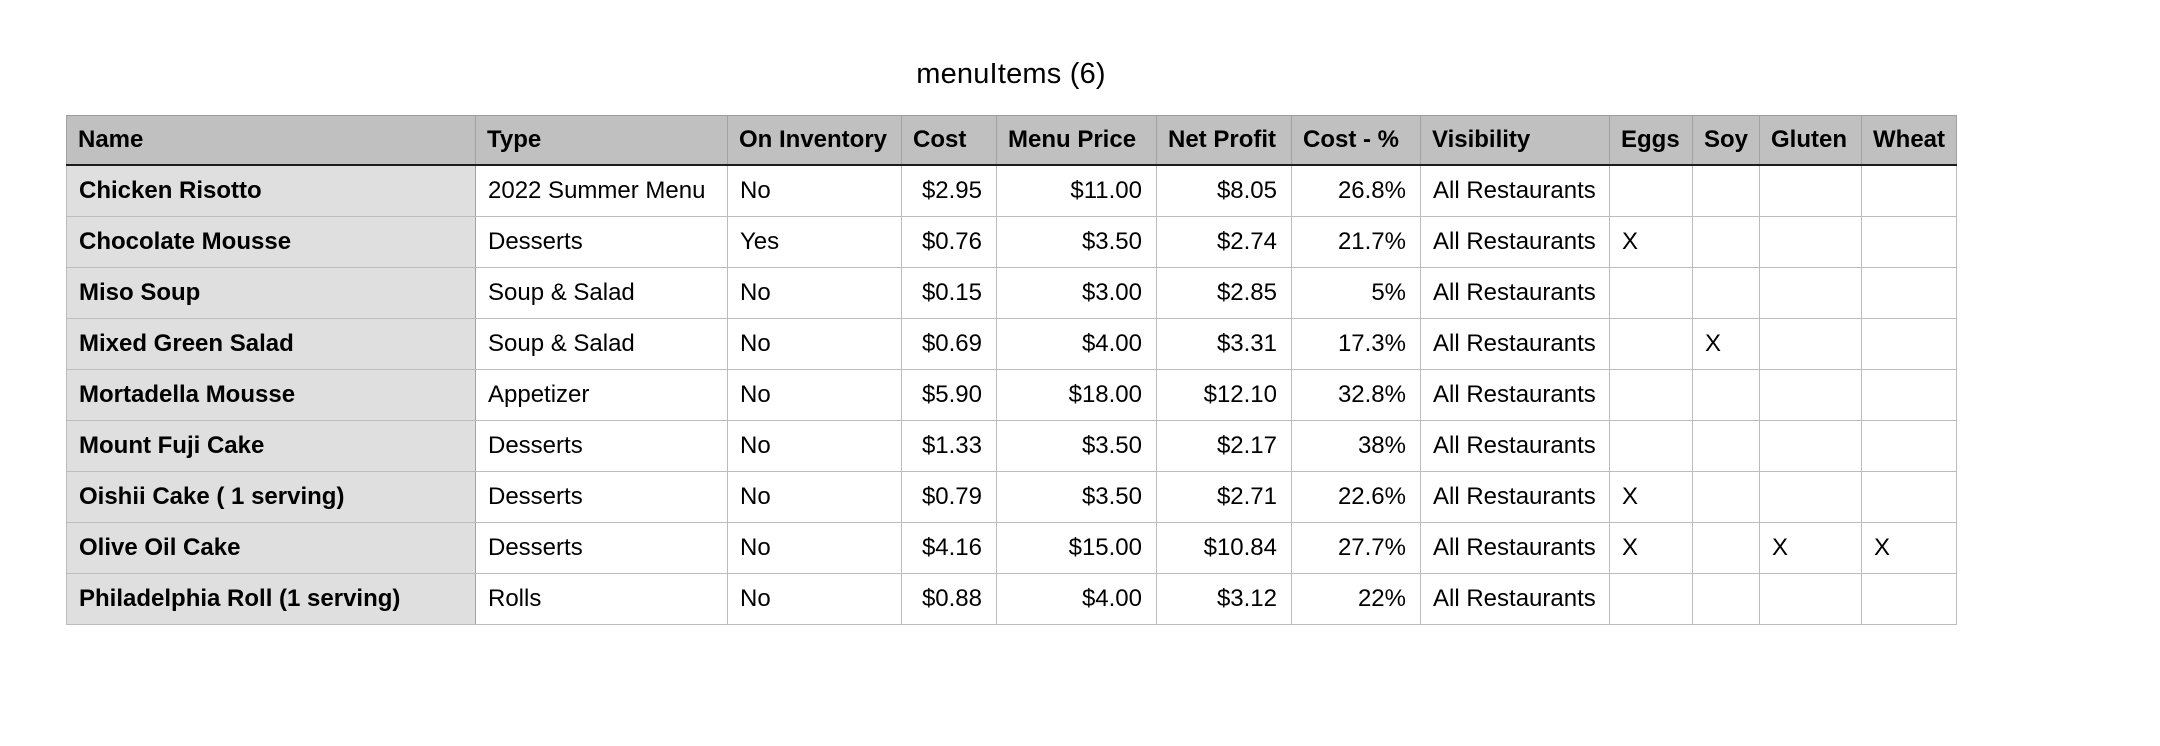 The width and height of the screenshot is (2160, 746). What do you see at coordinates (271, 446) in the screenshot?
I see `cell-name: Mount Fuji Cake` at bounding box center [271, 446].